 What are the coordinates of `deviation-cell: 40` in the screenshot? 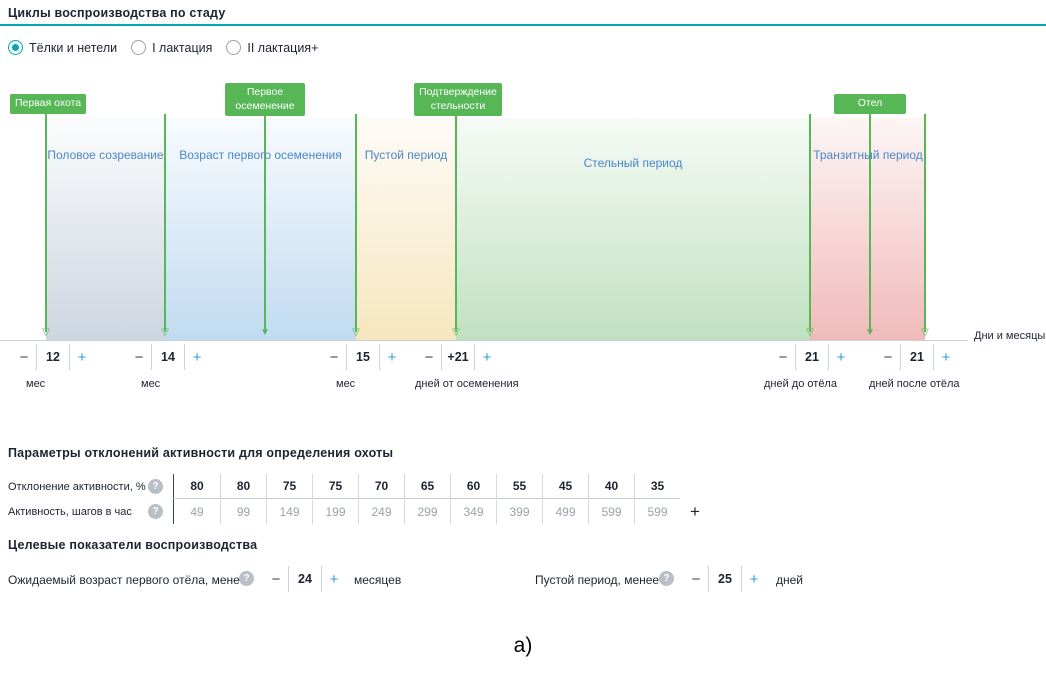 It's located at (611, 486).